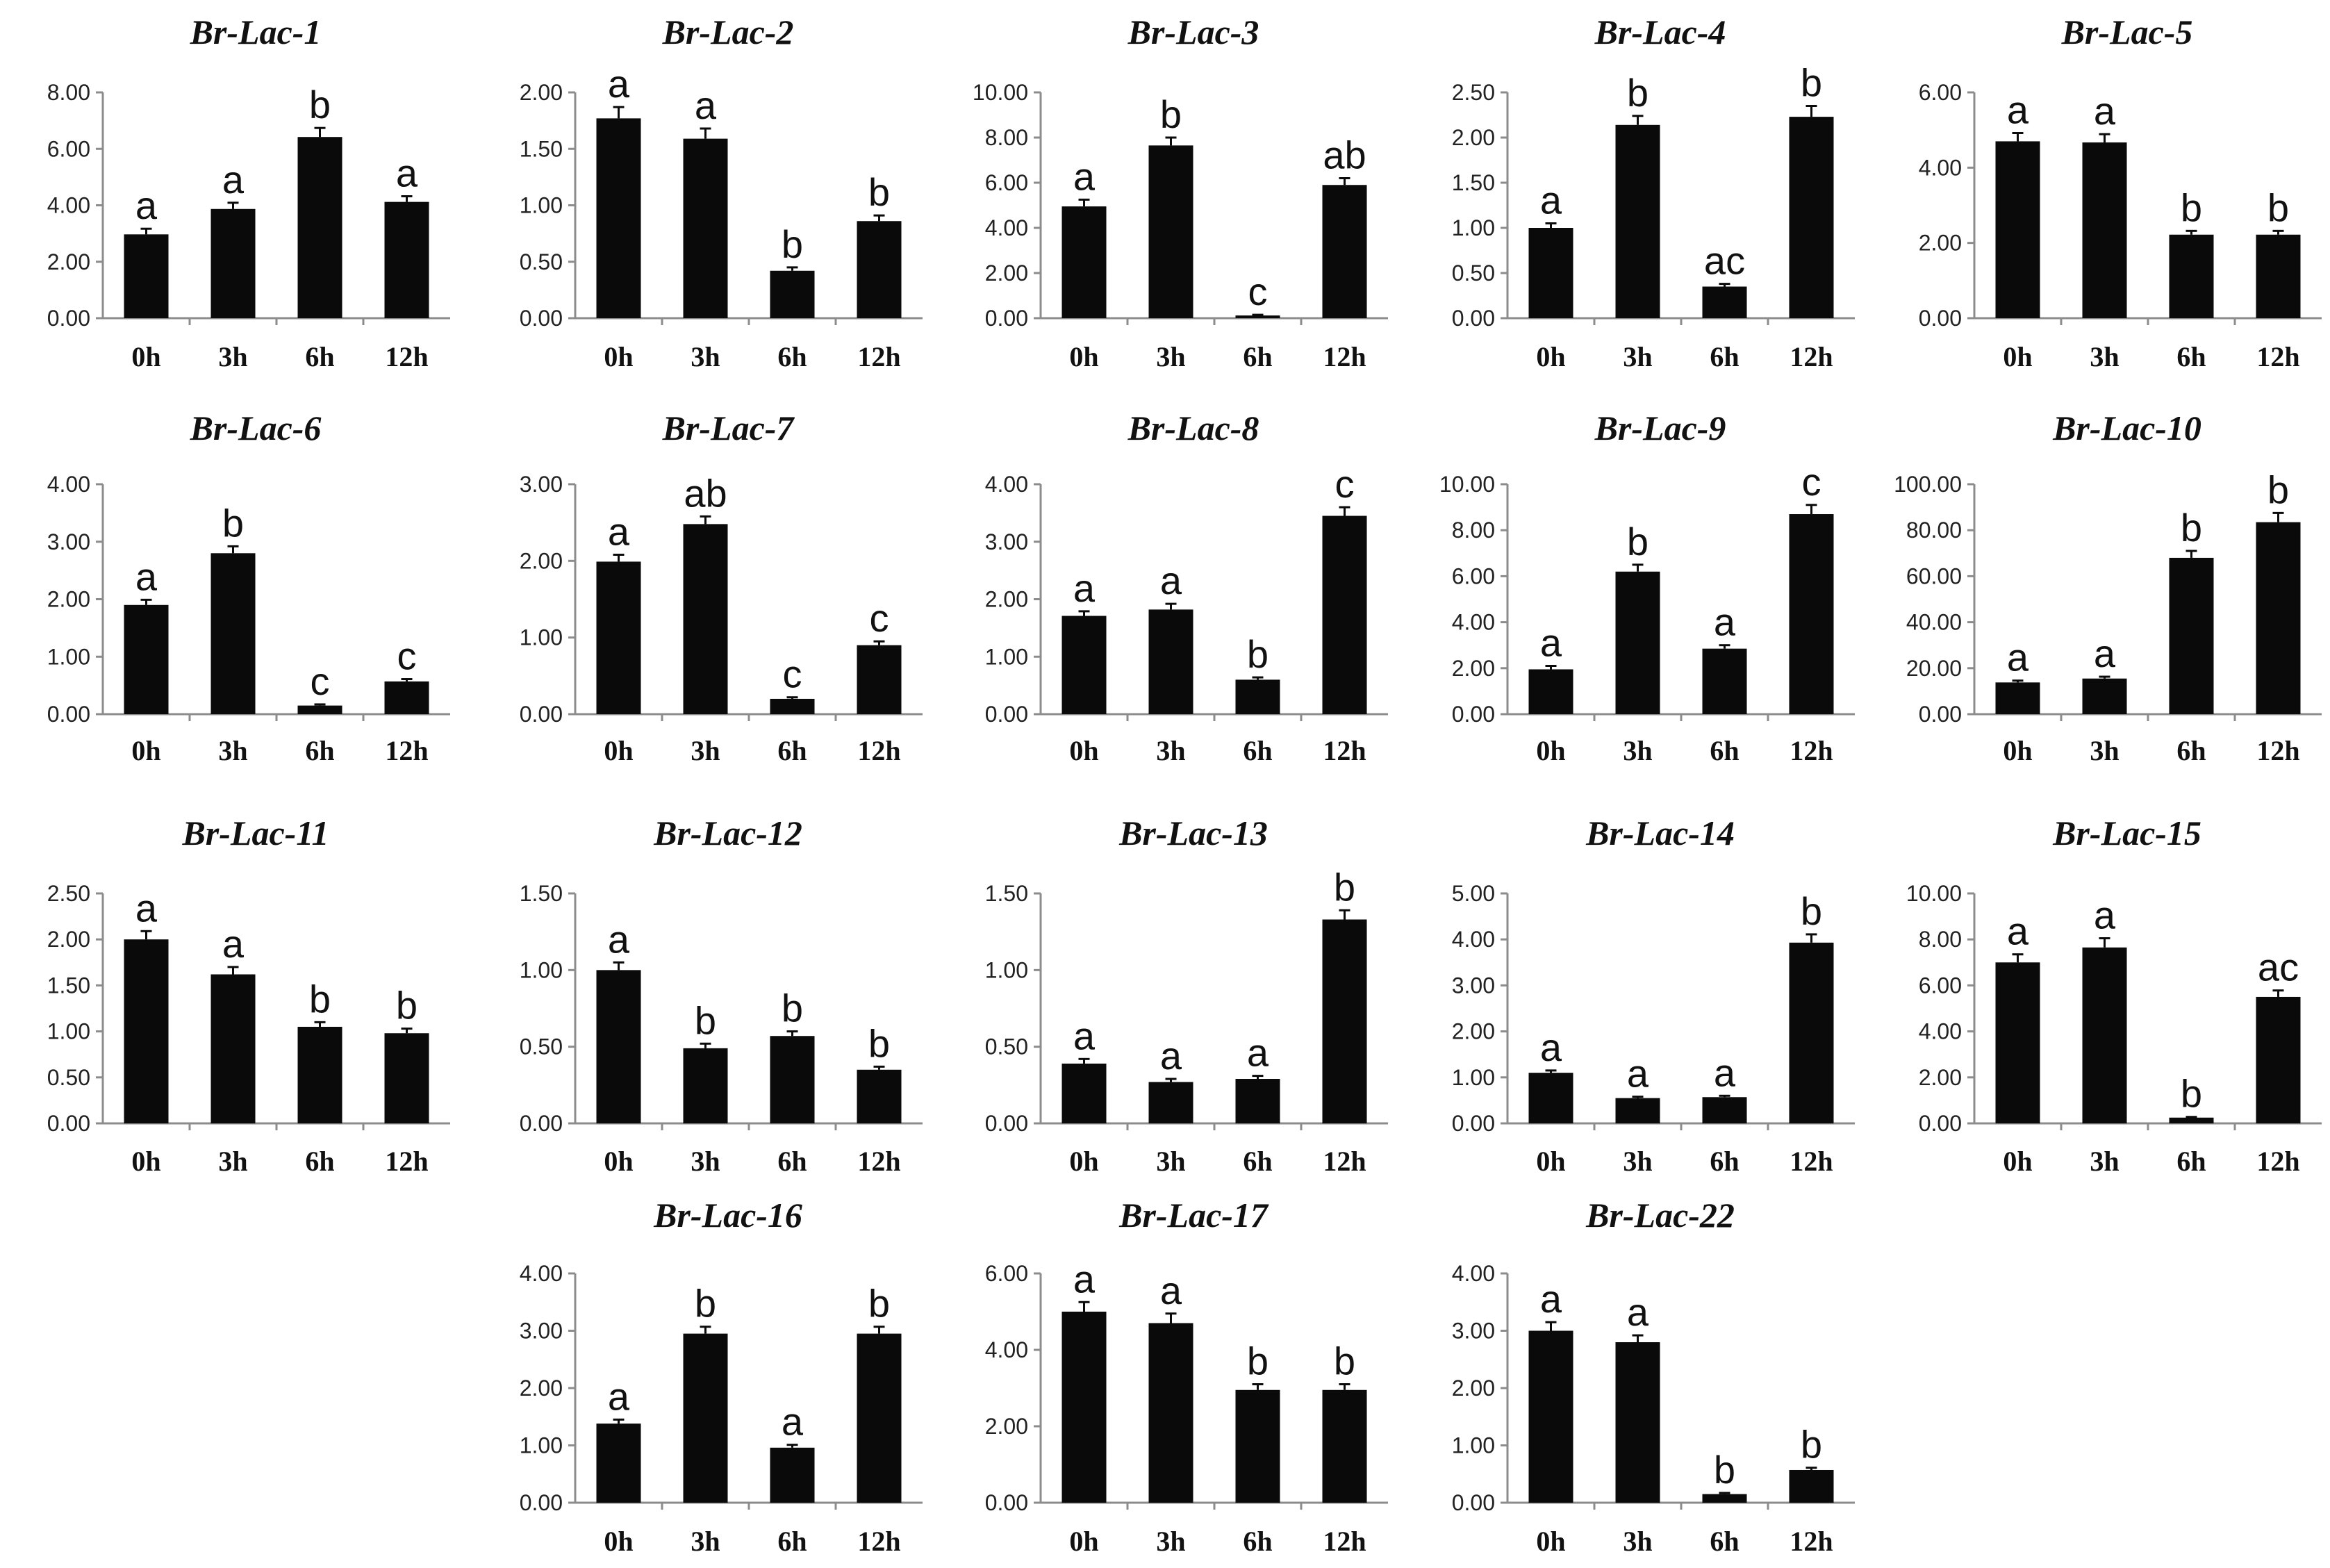 The image size is (2330, 1568). Describe the element at coordinates (1660, 833) in the screenshot. I see `chart-title: Br-Lac-14` at that location.